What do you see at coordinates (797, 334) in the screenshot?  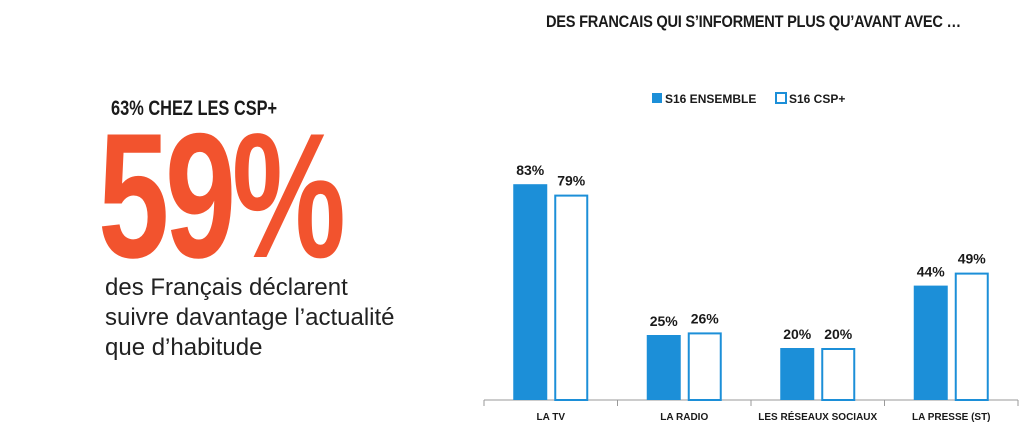 I see `data-label-1-3: 20%` at bounding box center [797, 334].